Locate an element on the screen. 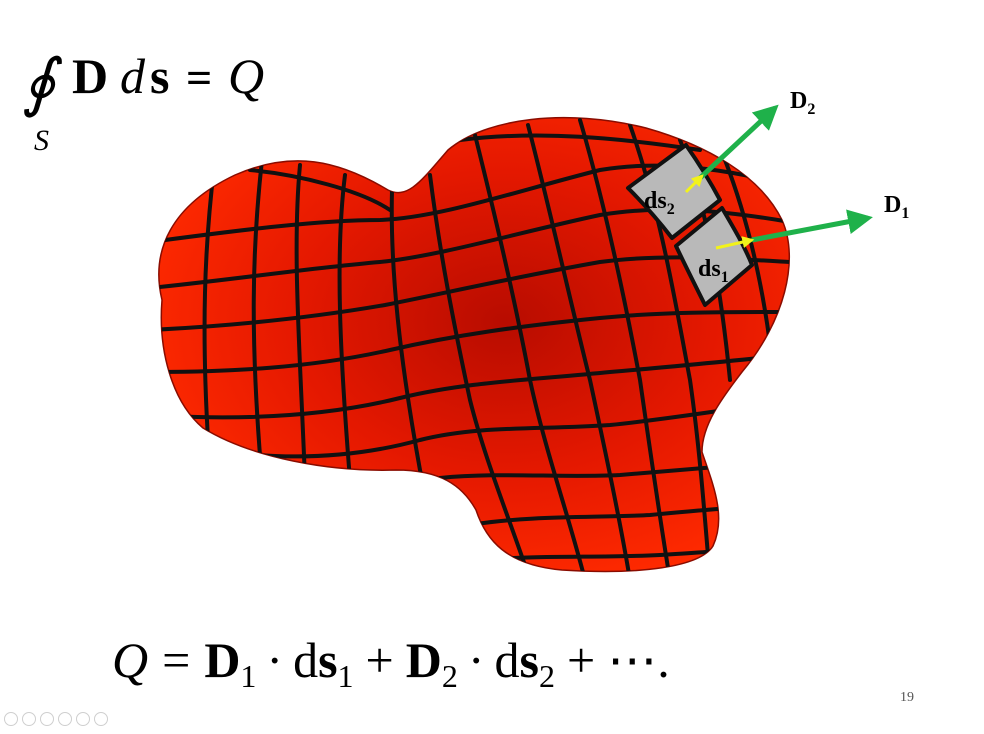  formula-equals: = is located at coordinates (199, 77).